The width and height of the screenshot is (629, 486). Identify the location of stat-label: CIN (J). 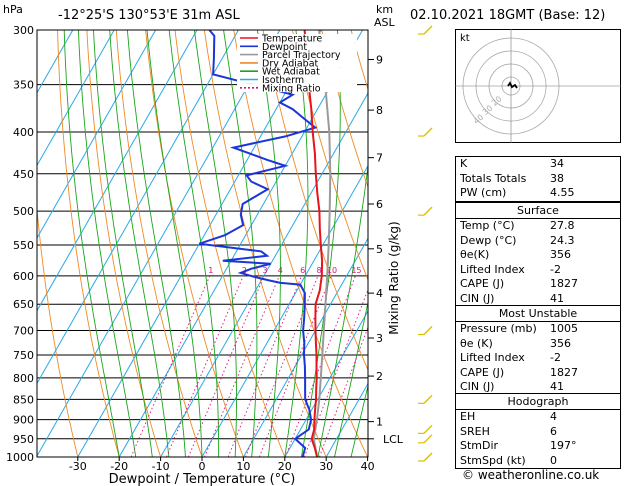
(477, 387).